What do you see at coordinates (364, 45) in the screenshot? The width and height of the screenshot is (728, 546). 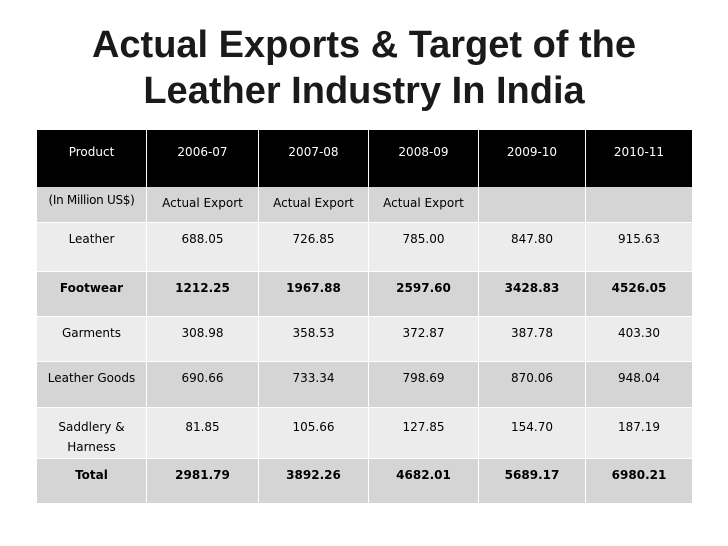 I see `slide-title-line-1: Actual Exports & Target of the` at bounding box center [364, 45].